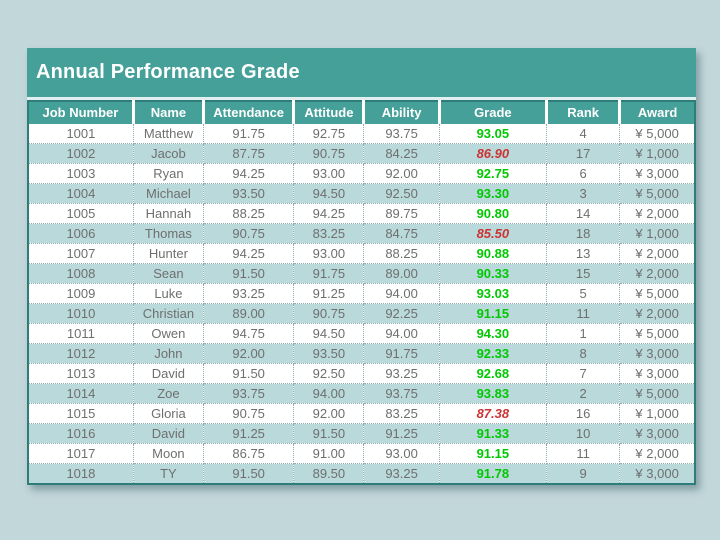 This screenshot has height=540, width=720. I want to click on attitude-cell: 94.00, so click(329, 393).